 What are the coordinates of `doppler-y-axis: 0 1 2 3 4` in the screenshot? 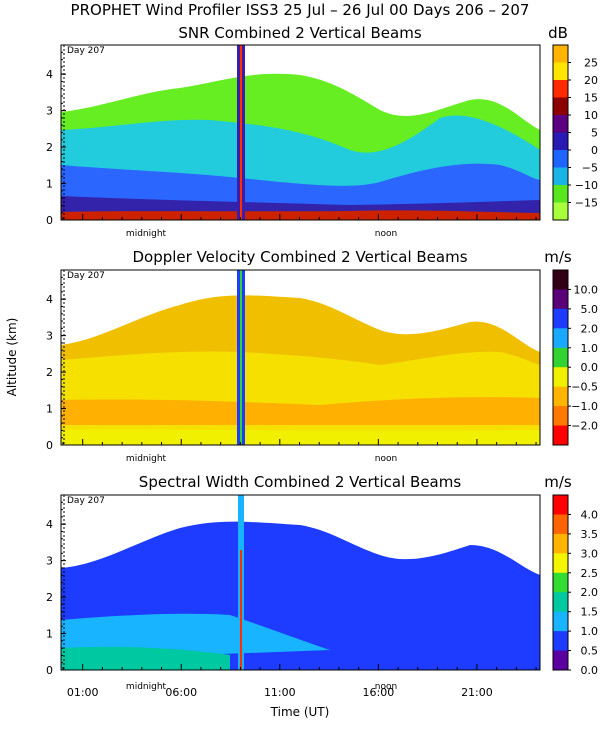 It's located at (56, 364).